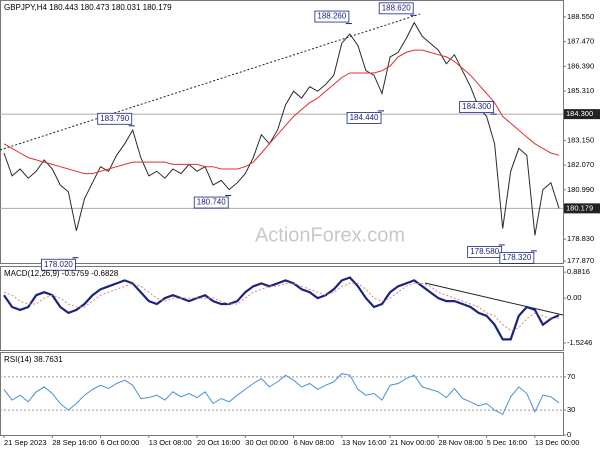 The width and height of the screenshot is (600, 450). Describe the element at coordinates (580, 16) in the screenshot. I see `y-tick-label: 188.550` at that location.